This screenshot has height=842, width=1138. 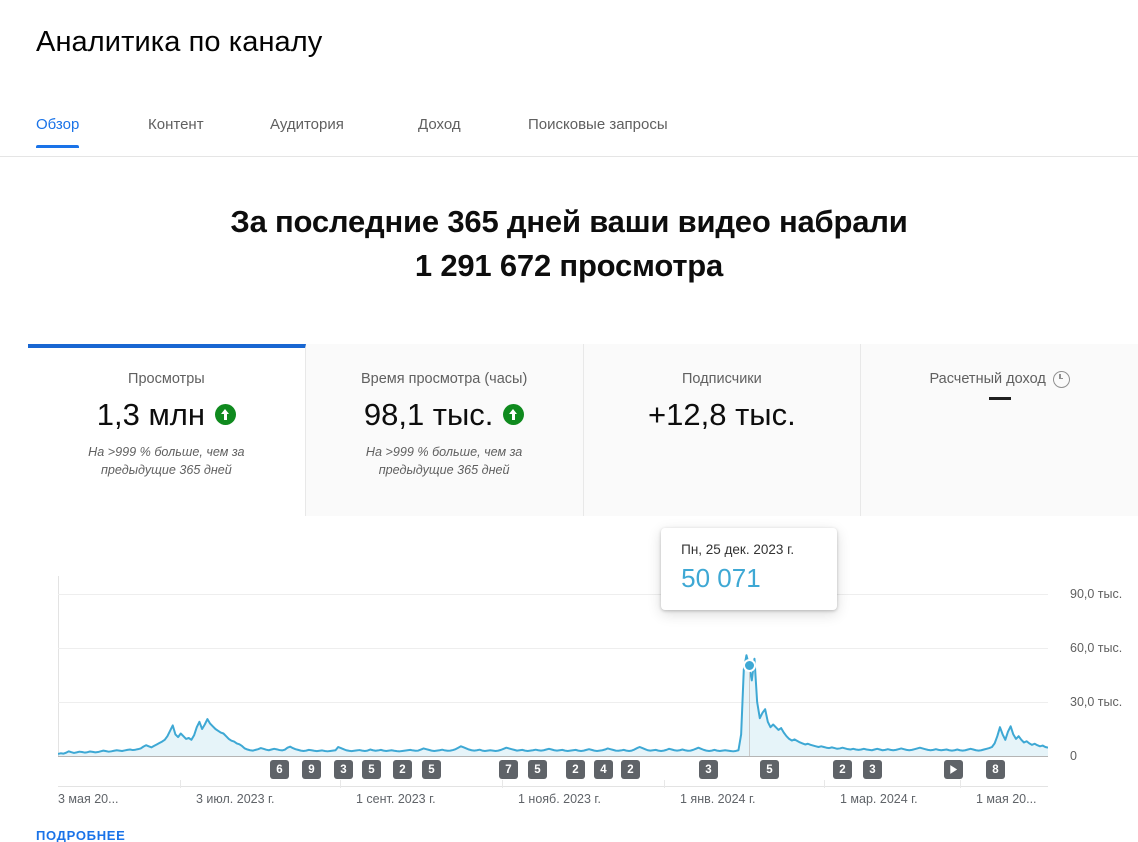 I want to click on chart-y-tick-label: 60,0 тыс., so click(x=1096, y=648).